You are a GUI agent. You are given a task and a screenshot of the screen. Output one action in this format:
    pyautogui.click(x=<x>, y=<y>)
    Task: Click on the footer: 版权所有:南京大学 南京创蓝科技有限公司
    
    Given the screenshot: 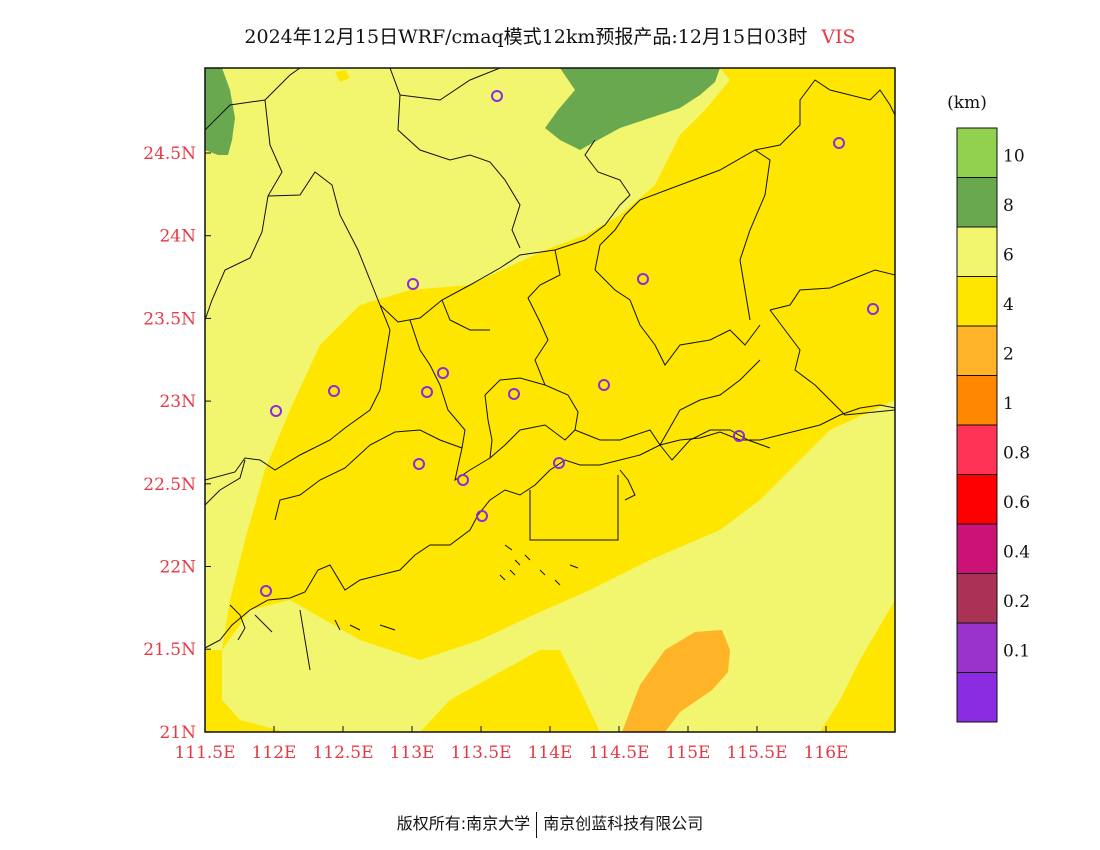 What is the action you would take?
    pyautogui.click(x=550, y=824)
    